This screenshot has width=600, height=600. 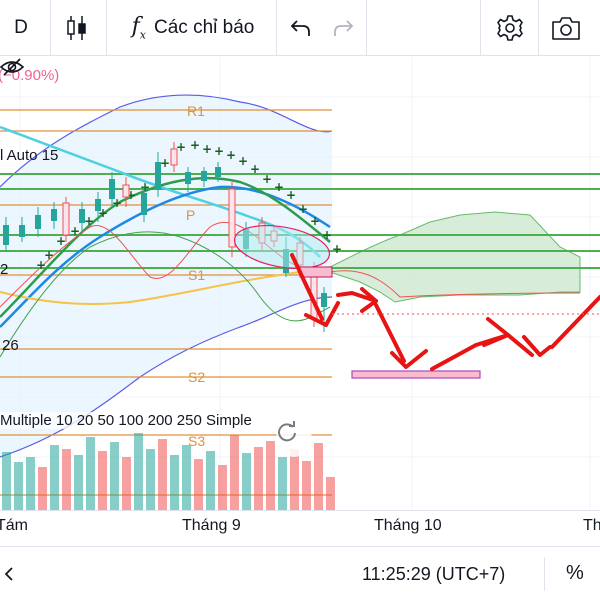 I want to click on fx-icon: fx, so click(x=139, y=28).